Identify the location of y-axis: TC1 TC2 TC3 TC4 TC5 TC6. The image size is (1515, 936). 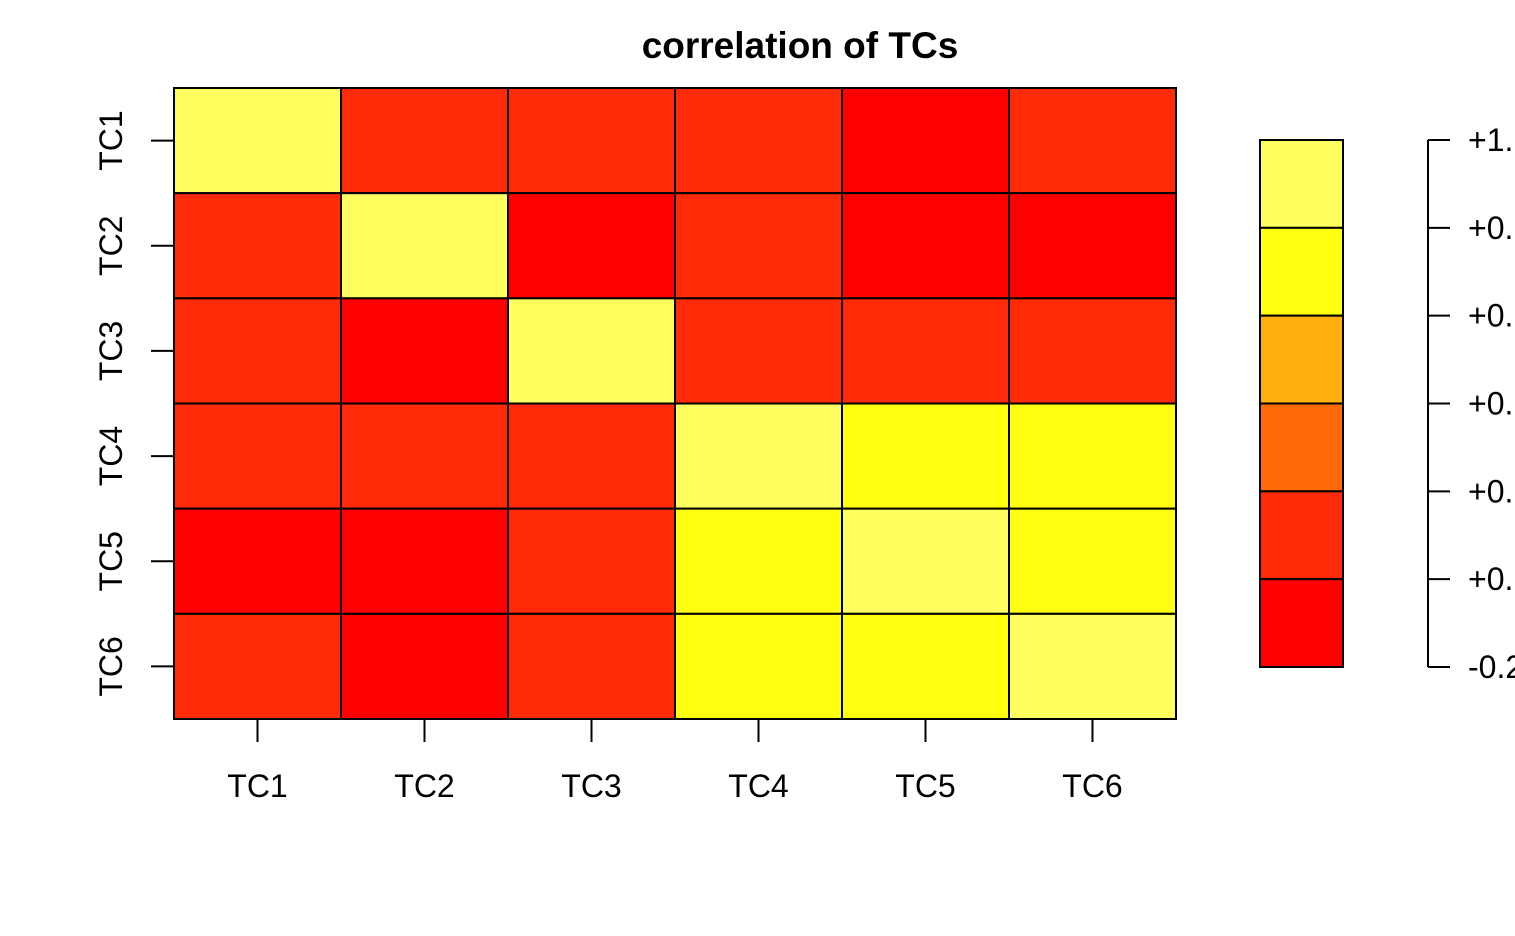
(133, 403).